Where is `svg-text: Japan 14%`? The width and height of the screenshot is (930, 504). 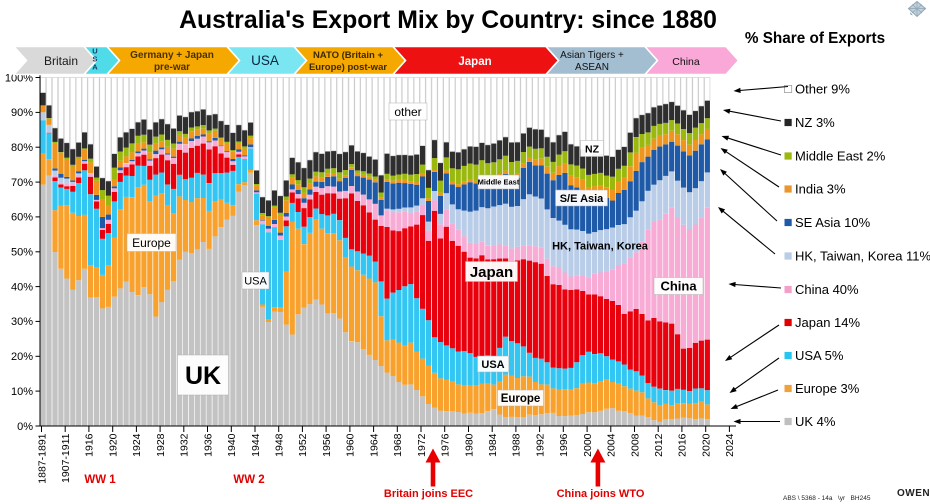 svg-text: Japan 14% is located at coordinates (827, 322).